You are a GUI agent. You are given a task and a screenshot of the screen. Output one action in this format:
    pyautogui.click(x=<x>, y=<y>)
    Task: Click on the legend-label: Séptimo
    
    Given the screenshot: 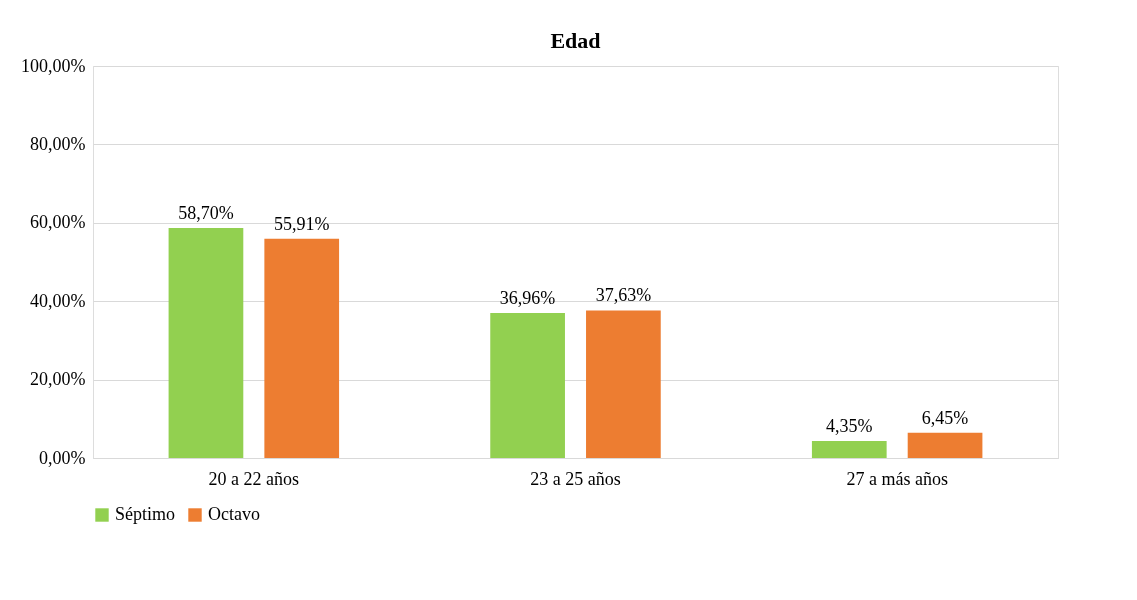 What is the action you would take?
    pyautogui.click(x=145, y=514)
    